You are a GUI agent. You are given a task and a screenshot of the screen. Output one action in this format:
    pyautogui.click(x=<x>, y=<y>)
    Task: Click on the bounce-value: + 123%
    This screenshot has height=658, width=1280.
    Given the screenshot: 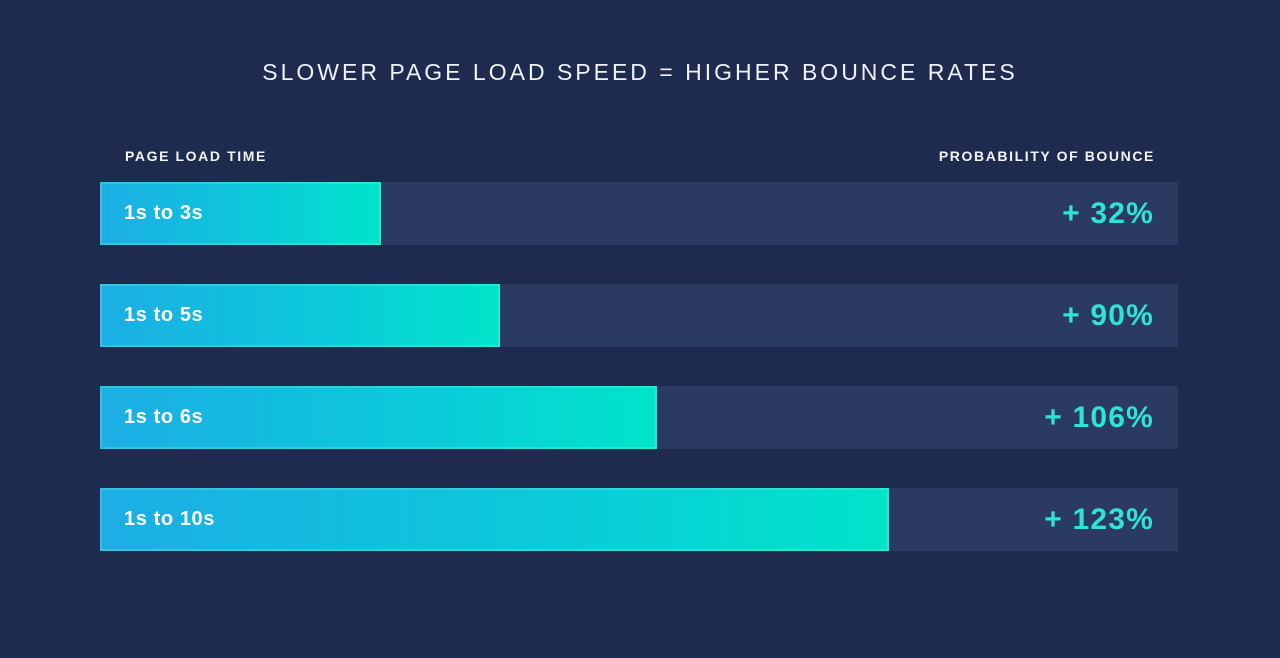 What is the action you would take?
    pyautogui.click(x=1099, y=519)
    